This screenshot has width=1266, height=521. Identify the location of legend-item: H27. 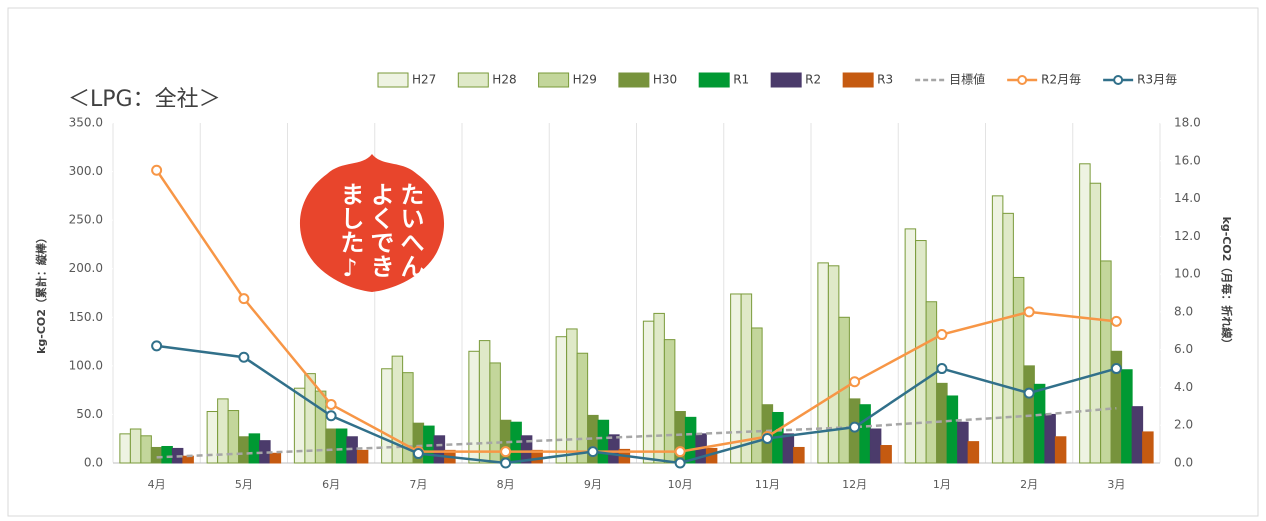
(406, 80).